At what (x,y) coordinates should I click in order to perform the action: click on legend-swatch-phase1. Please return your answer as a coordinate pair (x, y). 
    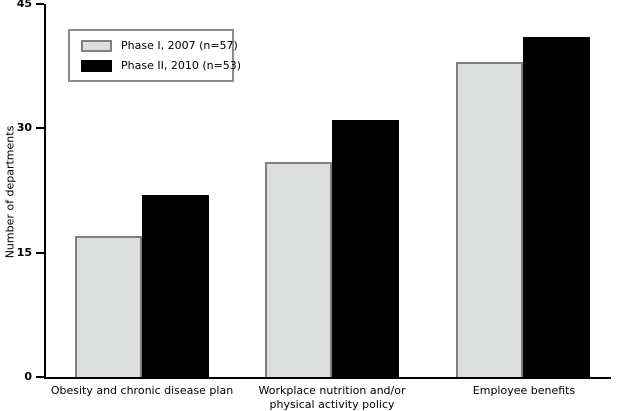
    Looking at the image, I should click on (96, 45).